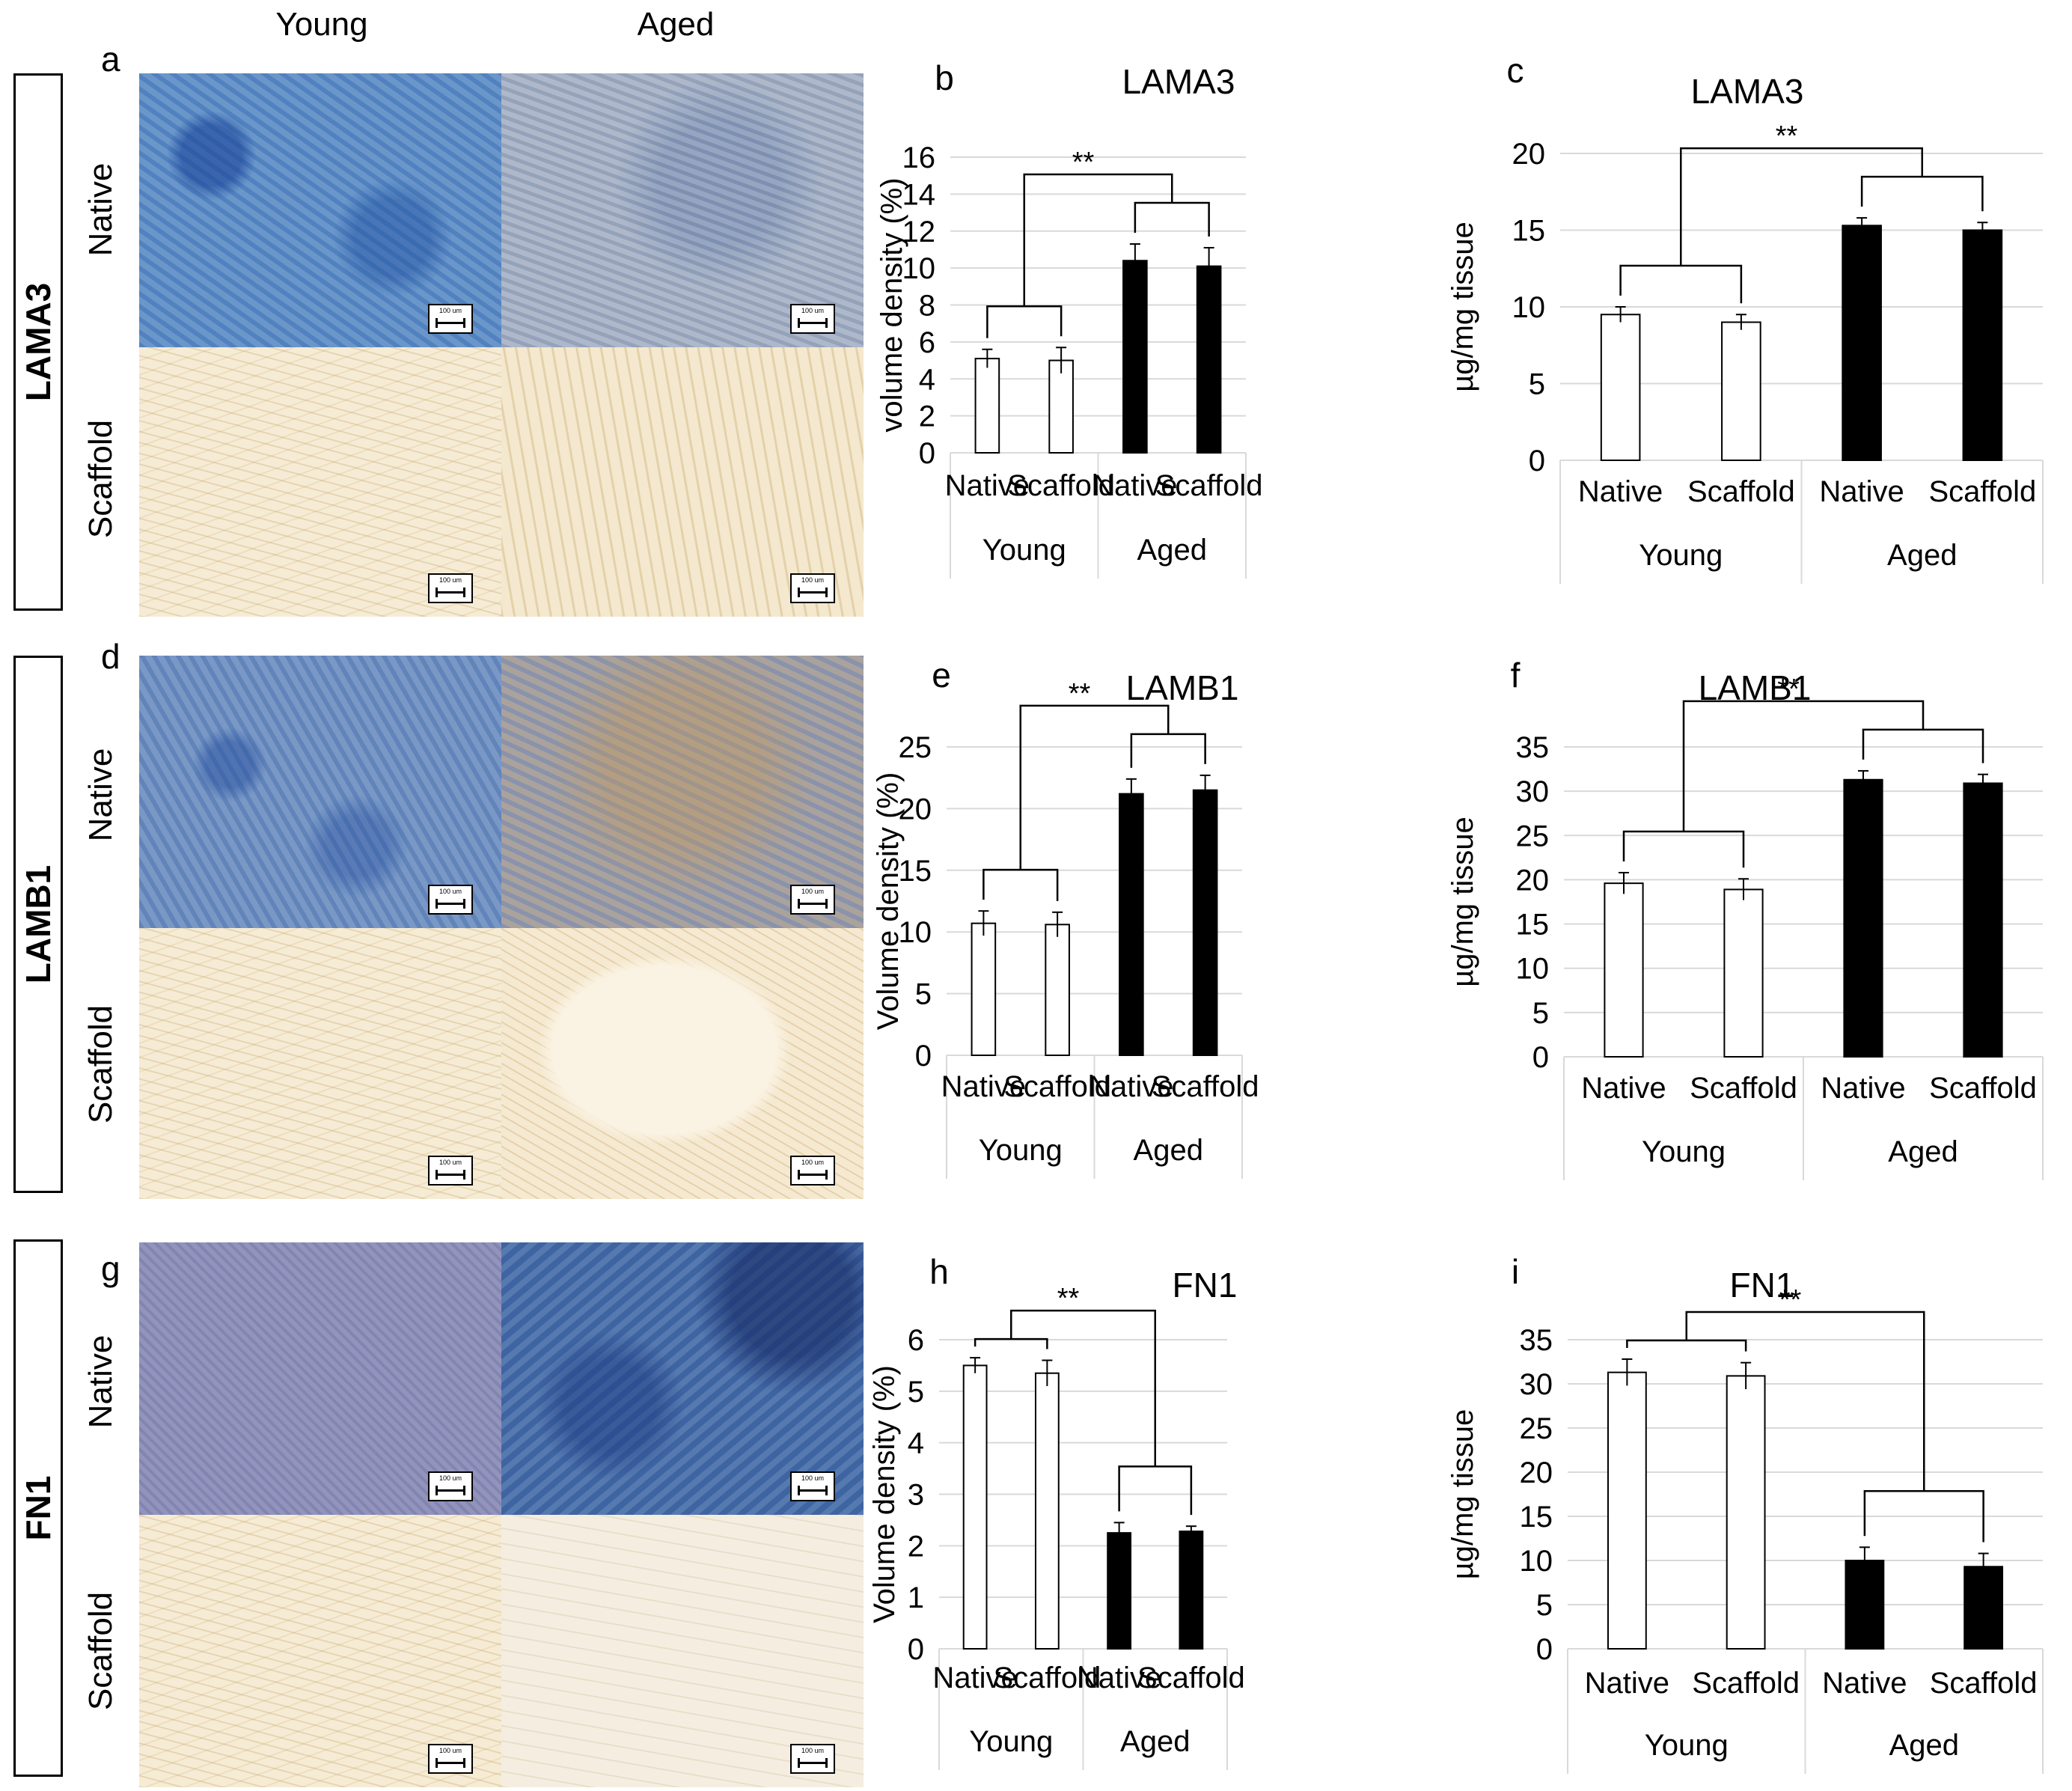 Image resolution: width=2072 pixels, height=1791 pixels. I want to click on chart-h-group-label: Aged, so click(1155, 1741).